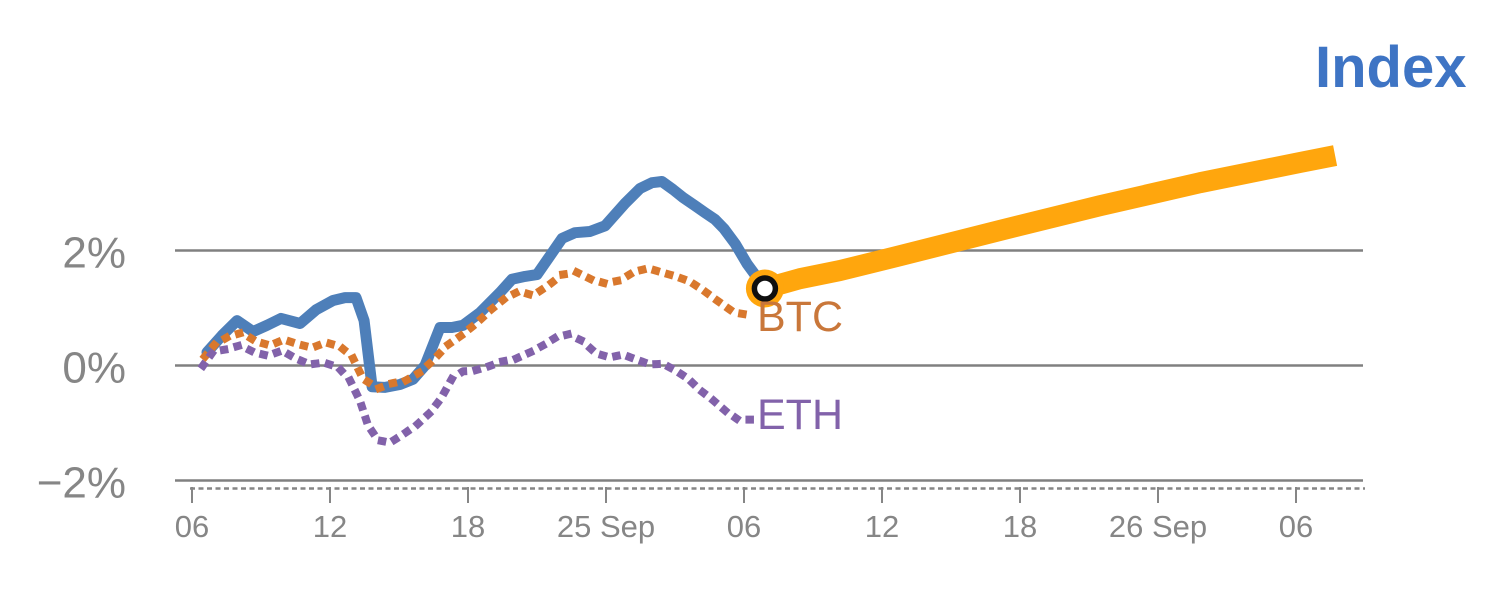 The height and width of the screenshot is (600, 1500). I want to click on y-axis-tick-label: −2%, so click(81, 483).